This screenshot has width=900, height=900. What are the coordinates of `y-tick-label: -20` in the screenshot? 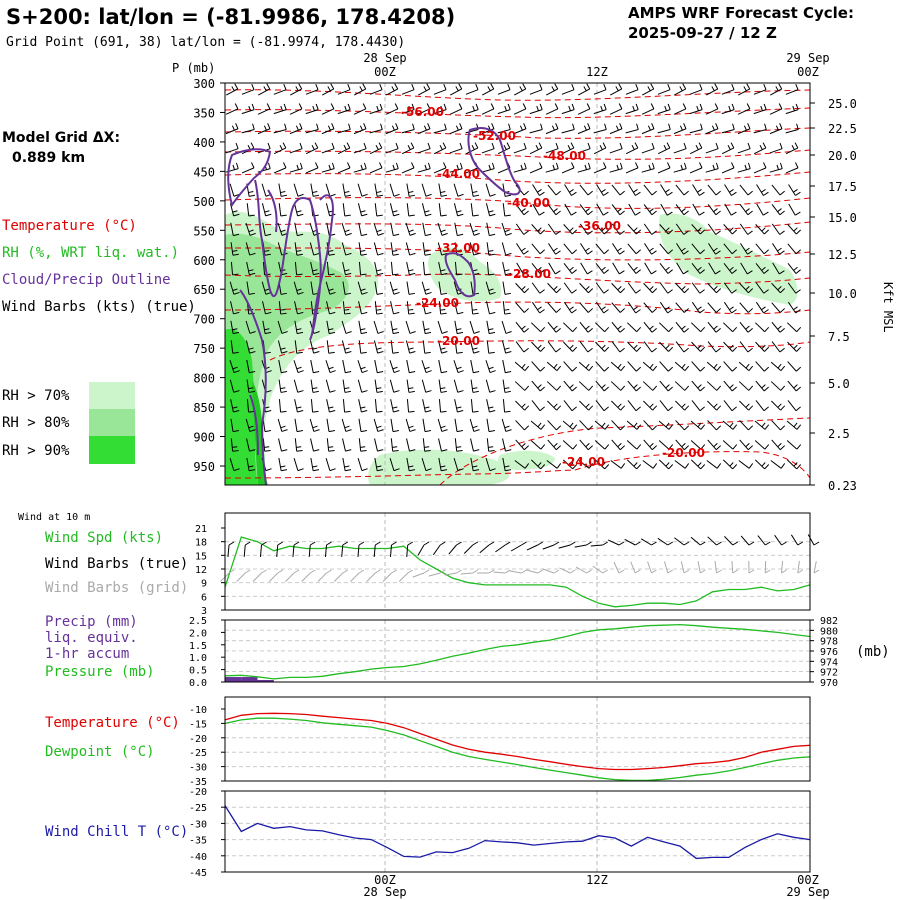 It's located at (198, 792).